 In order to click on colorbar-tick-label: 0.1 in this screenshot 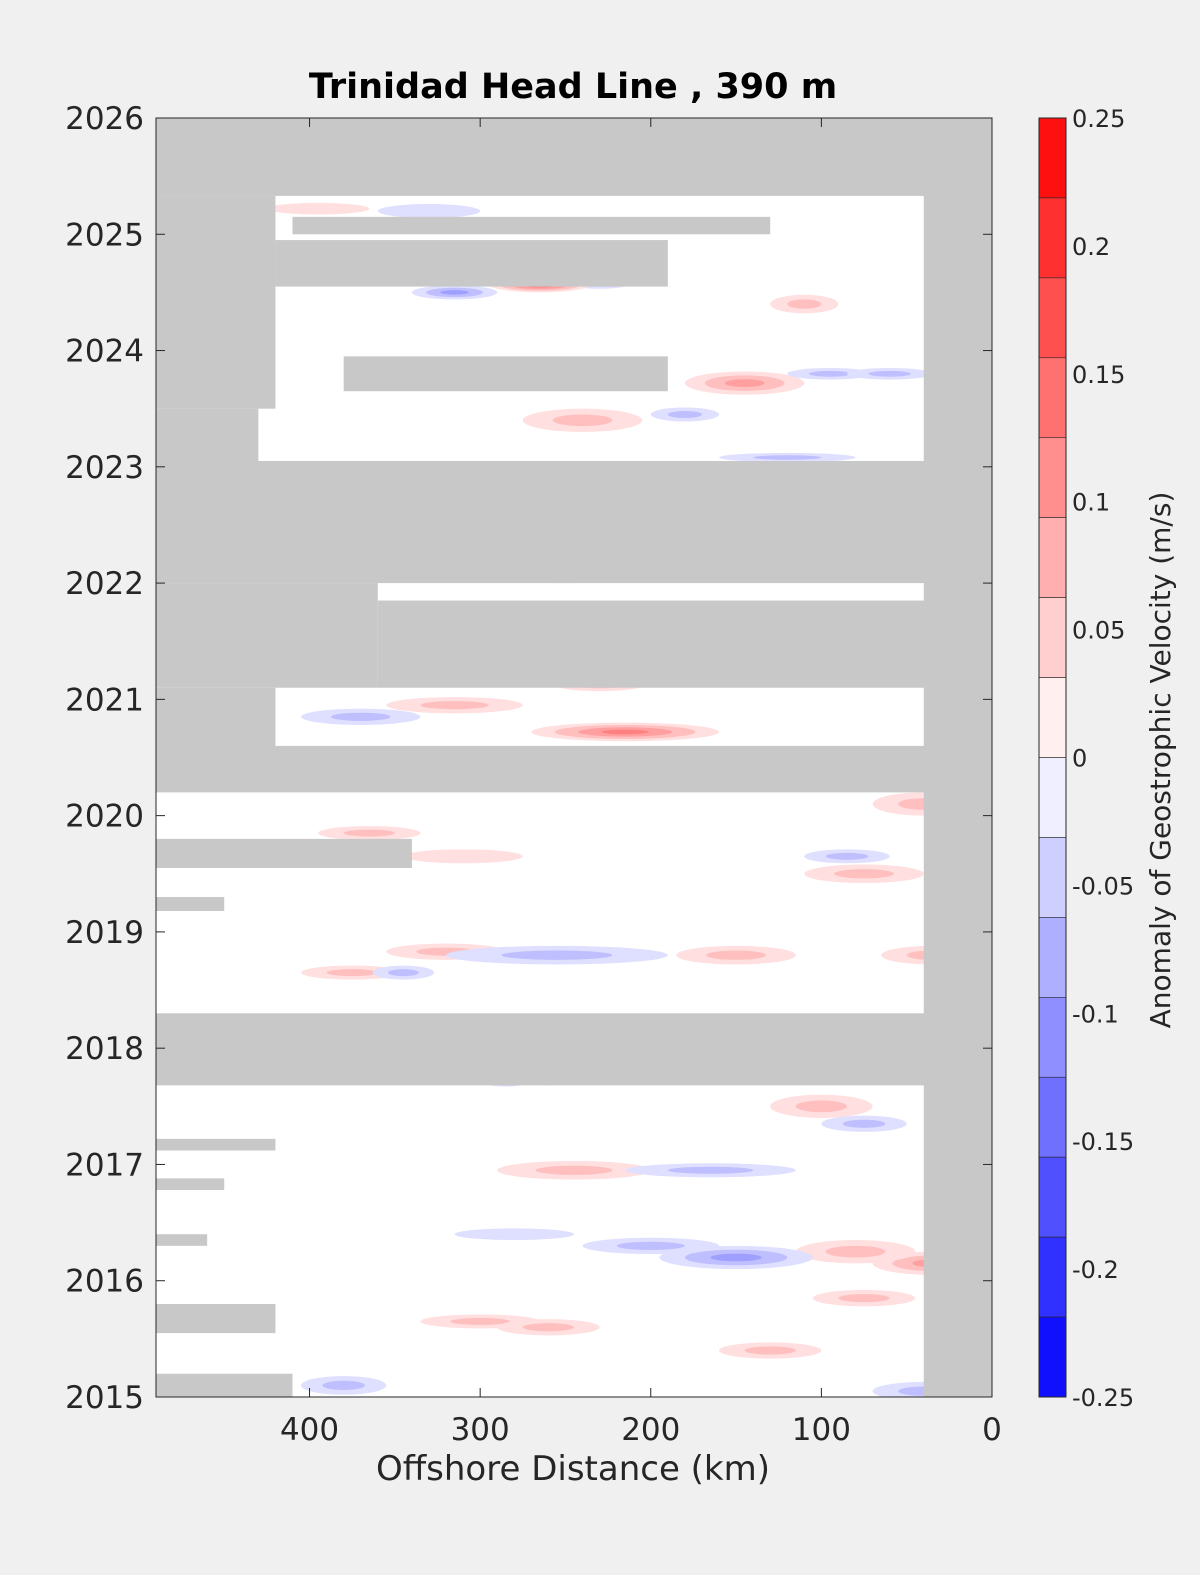, I will do `click(1091, 503)`.